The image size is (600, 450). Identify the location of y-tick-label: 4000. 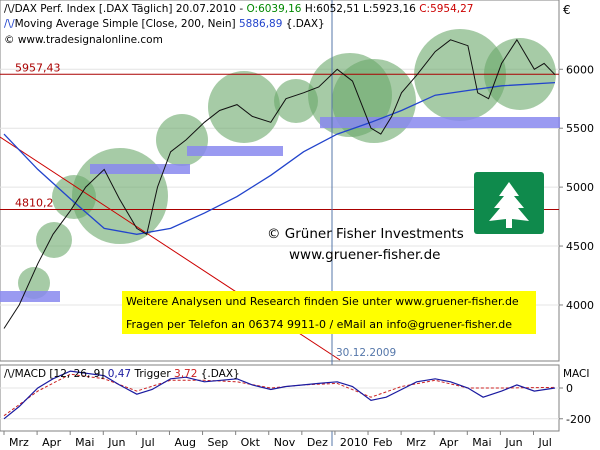
(580, 305).